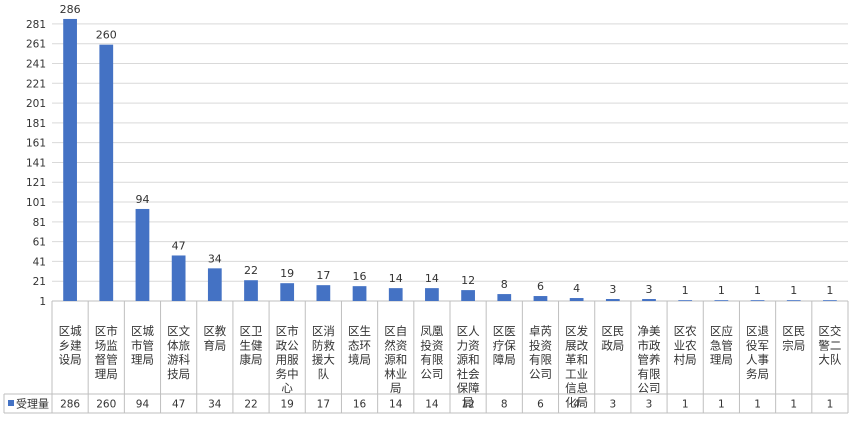 Image resolution: width=859 pixels, height=426 pixels. I want to click on y-tick-label: 101, so click(36, 203).